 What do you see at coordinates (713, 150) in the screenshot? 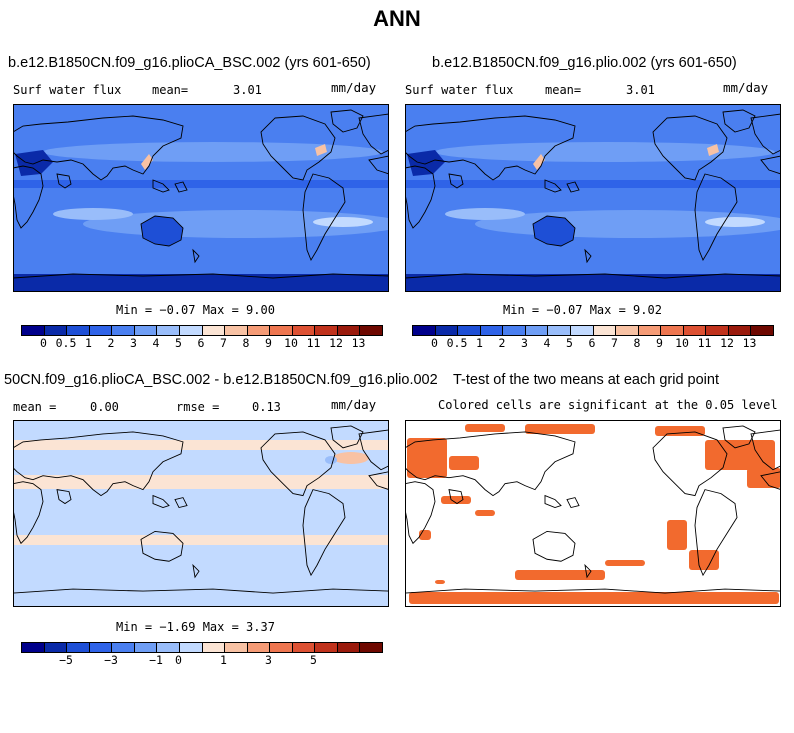
I see `gulf-stream-hotspot` at bounding box center [713, 150].